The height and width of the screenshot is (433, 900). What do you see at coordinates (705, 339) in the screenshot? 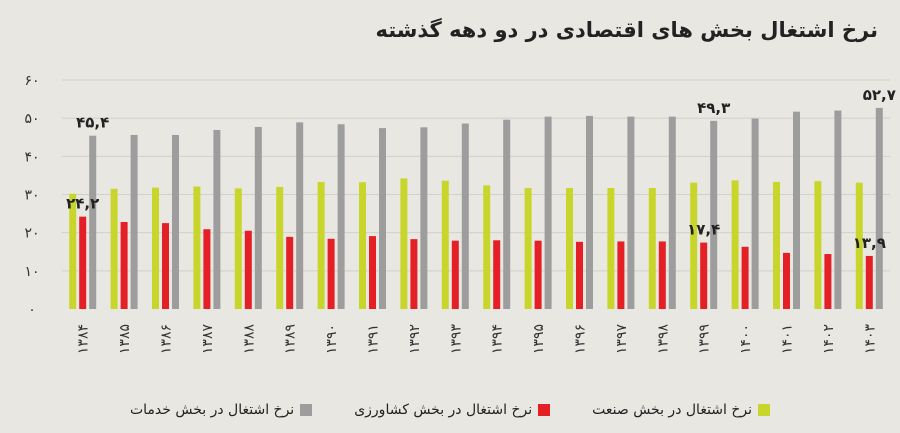
I see `x-tick-label: ۱۳۹۹` at bounding box center [705, 339].